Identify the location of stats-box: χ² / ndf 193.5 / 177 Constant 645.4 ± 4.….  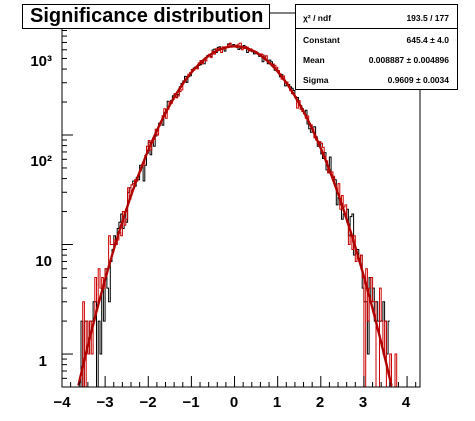
(376, 47).